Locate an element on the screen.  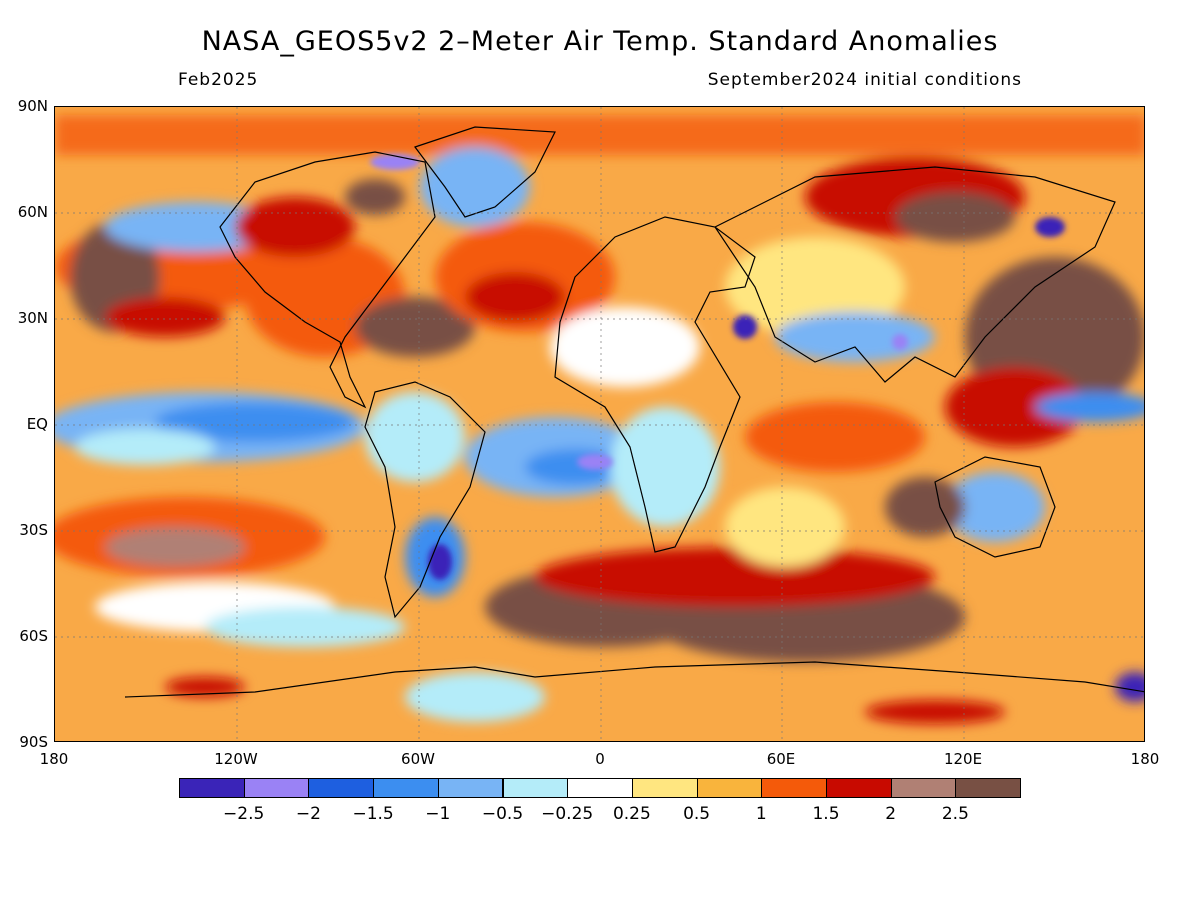
colorbar-label: −0.25 is located at coordinates (567, 814).